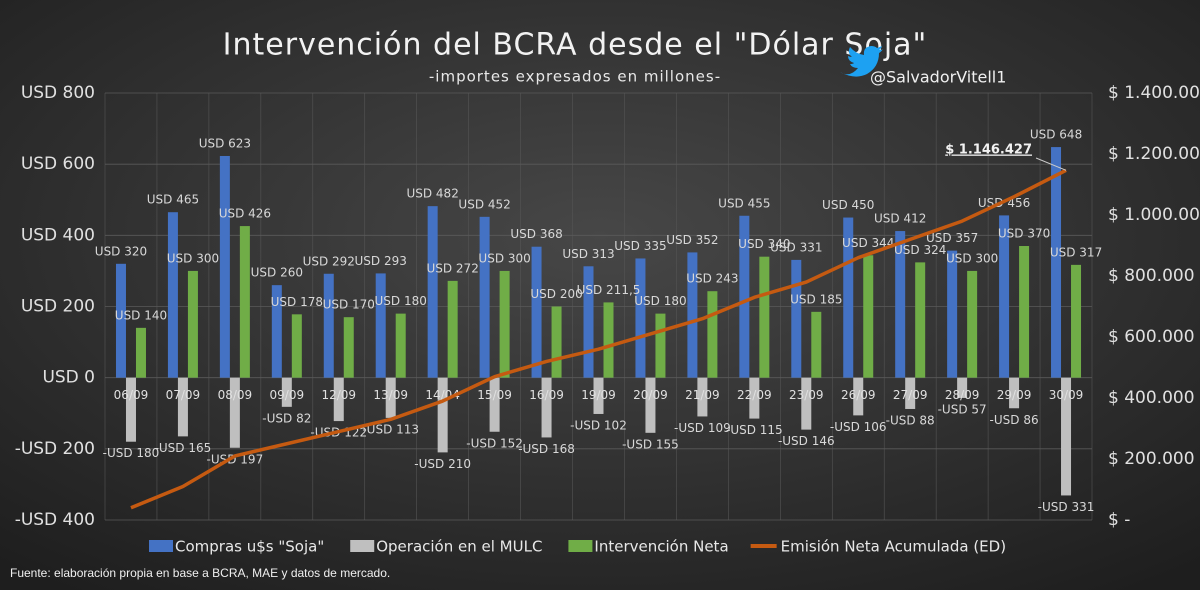 The width and height of the screenshot is (1200, 590). What do you see at coordinates (131, 395) in the screenshot?
I see `x-tick-label: 06/09` at bounding box center [131, 395].